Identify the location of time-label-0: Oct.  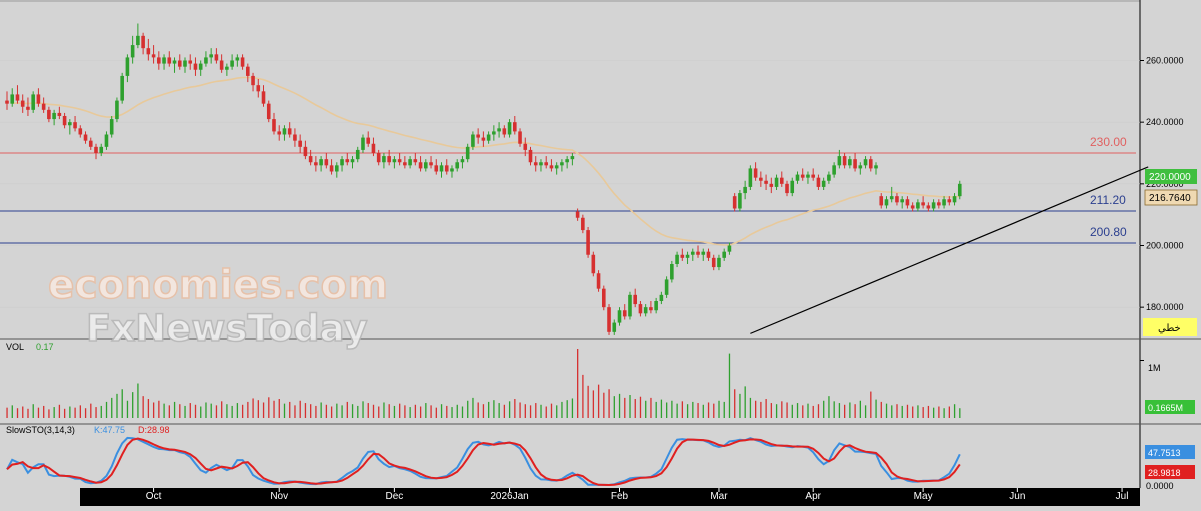
(154, 496).